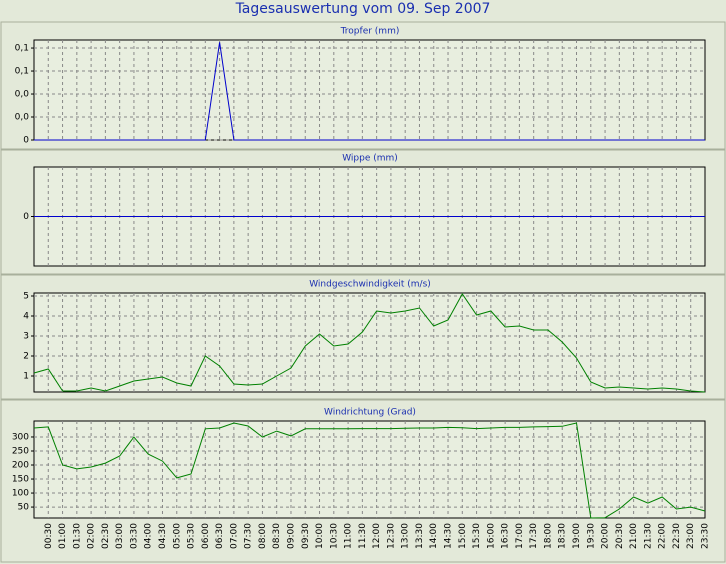 The height and width of the screenshot is (564, 726). What do you see at coordinates (26, 357) in the screenshot?
I see `y-tick-label: 2` at bounding box center [26, 357].